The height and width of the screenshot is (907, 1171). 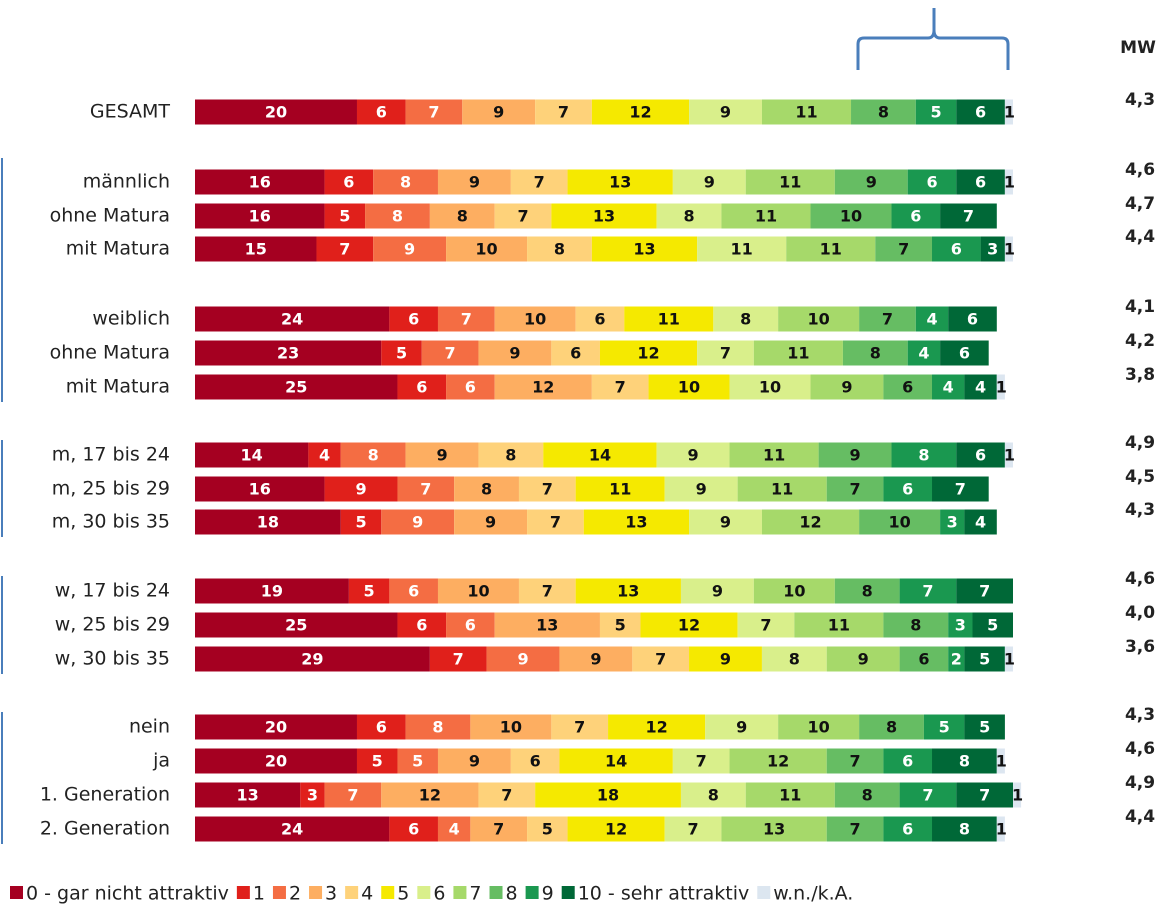 I want to click on legend-swatch, so click(x=279, y=892).